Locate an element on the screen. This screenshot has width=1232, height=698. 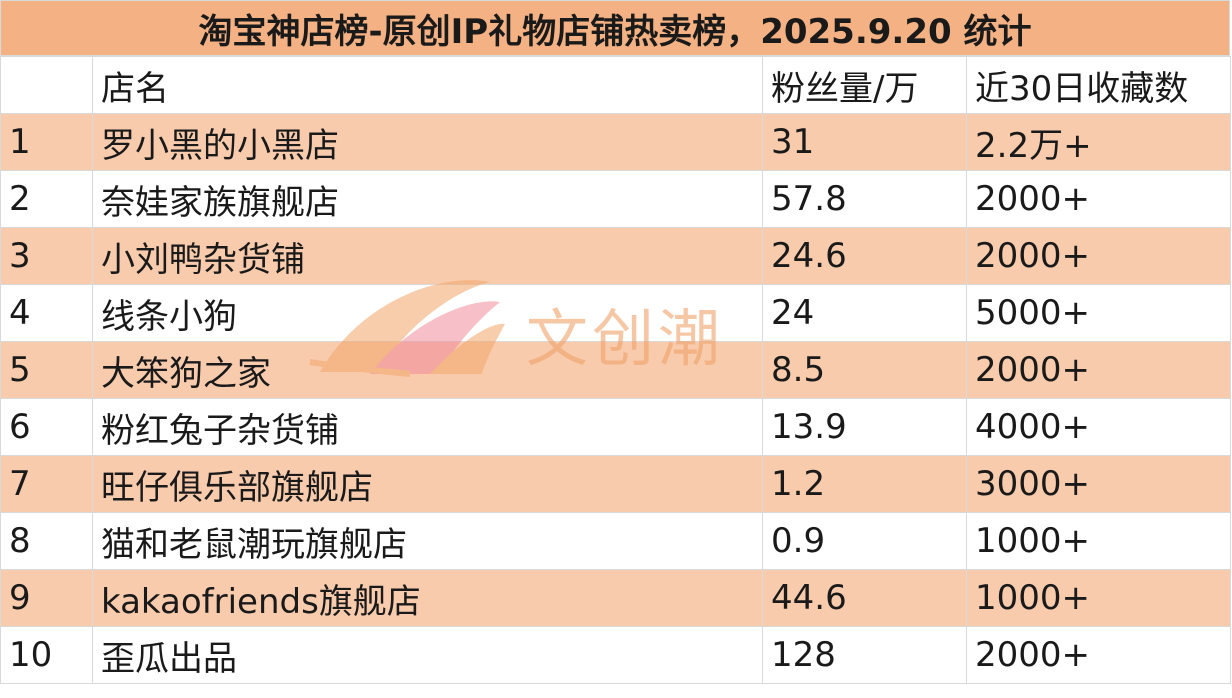
table-row: 7 旺仔俱乐部旗舰店 1.2 3000+ is located at coordinates (615, 484).